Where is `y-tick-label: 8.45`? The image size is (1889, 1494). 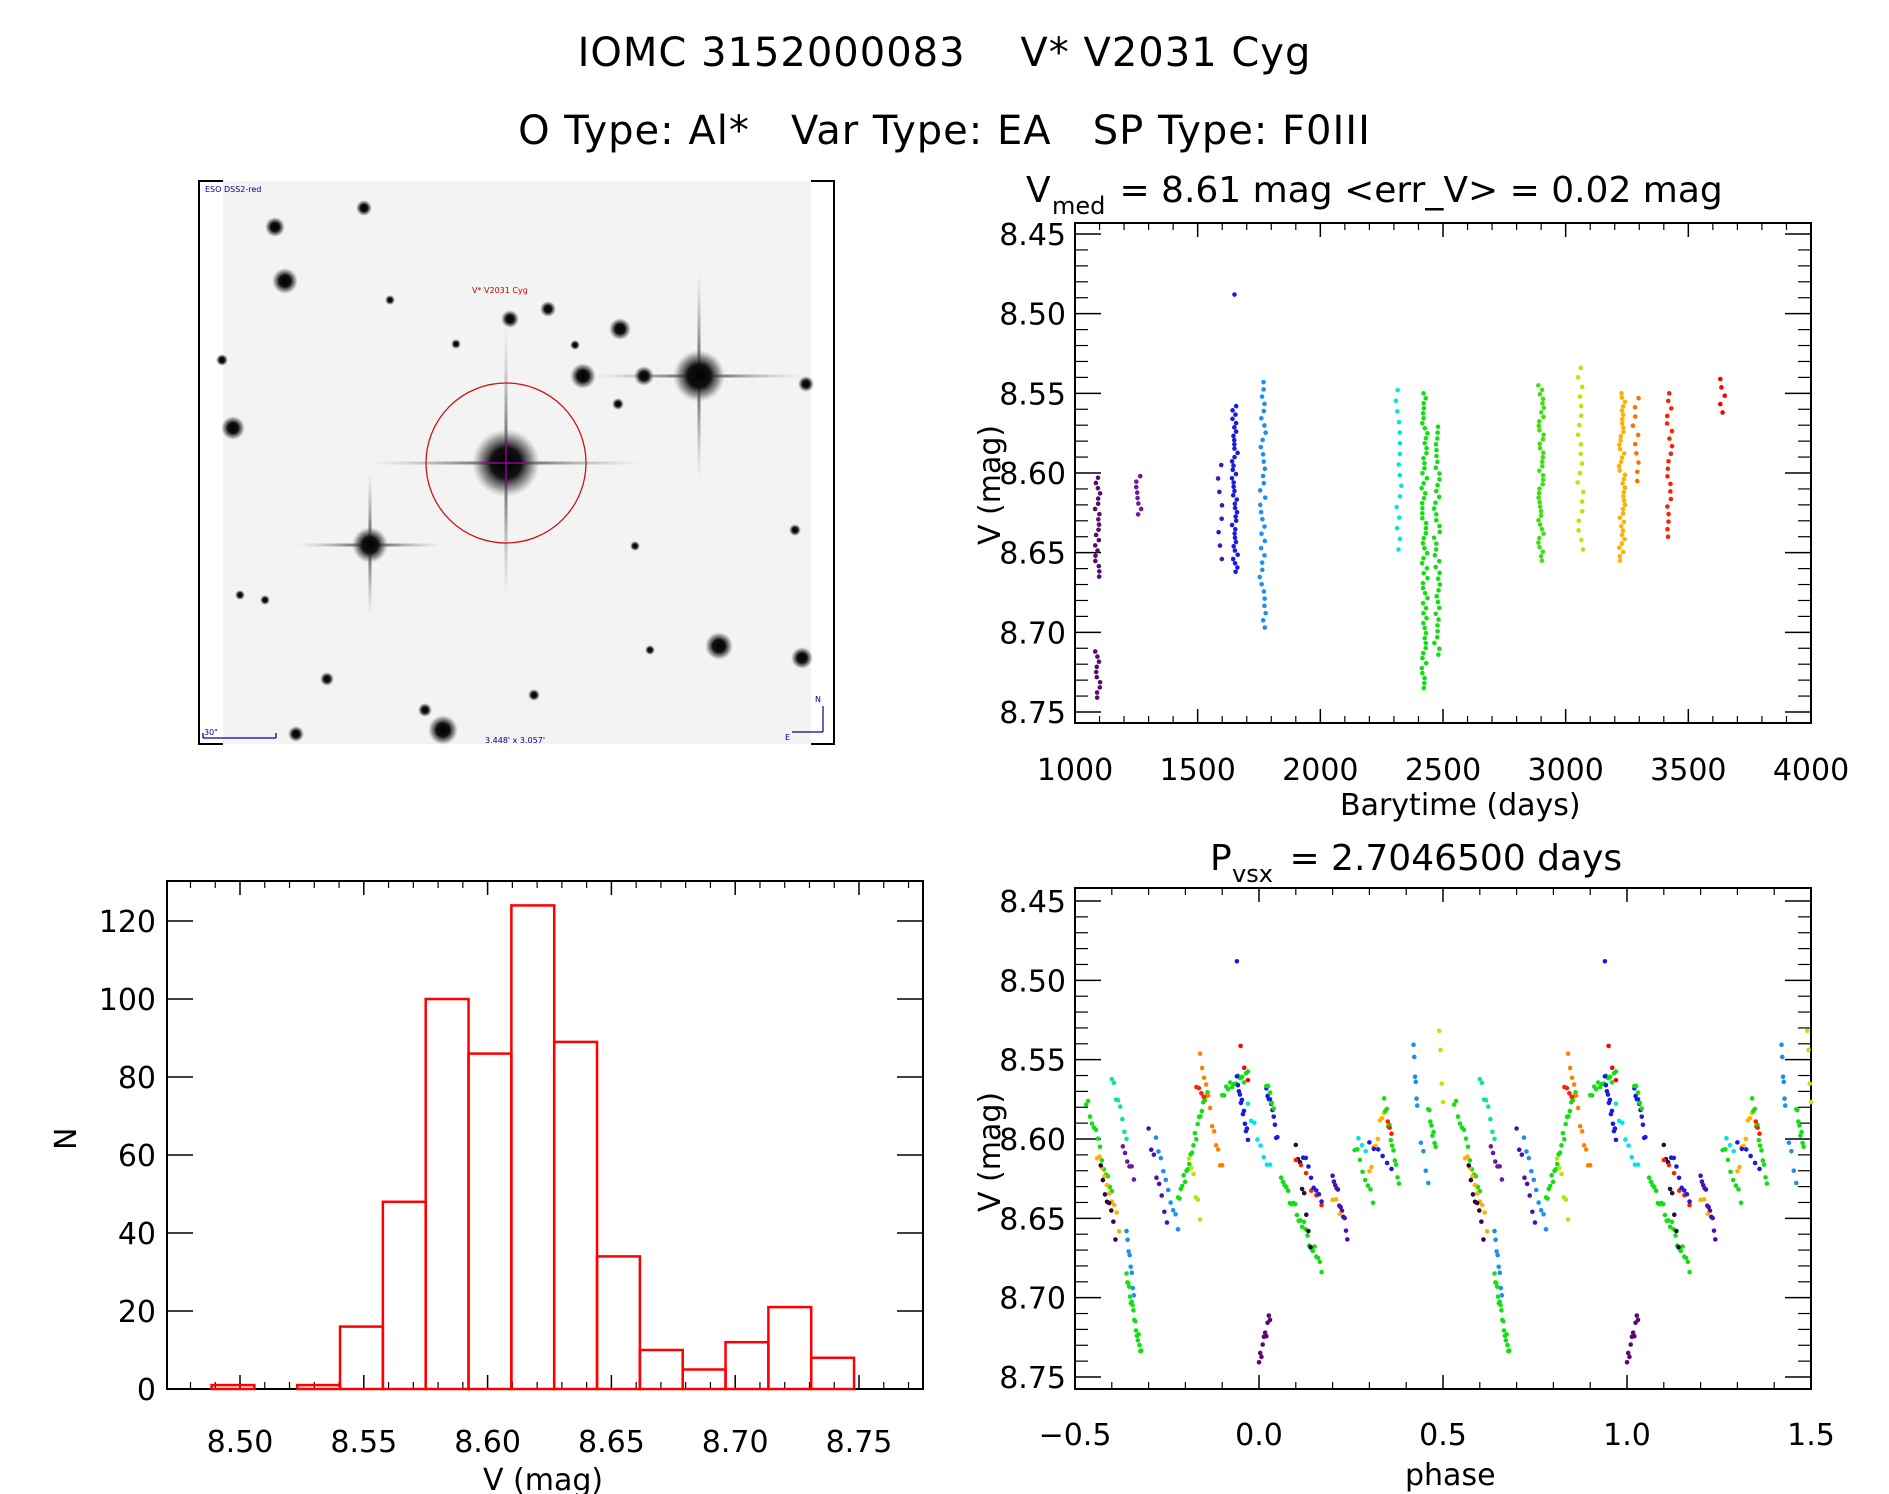
y-tick-label: 8.45 is located at coordinates (1032, 902).